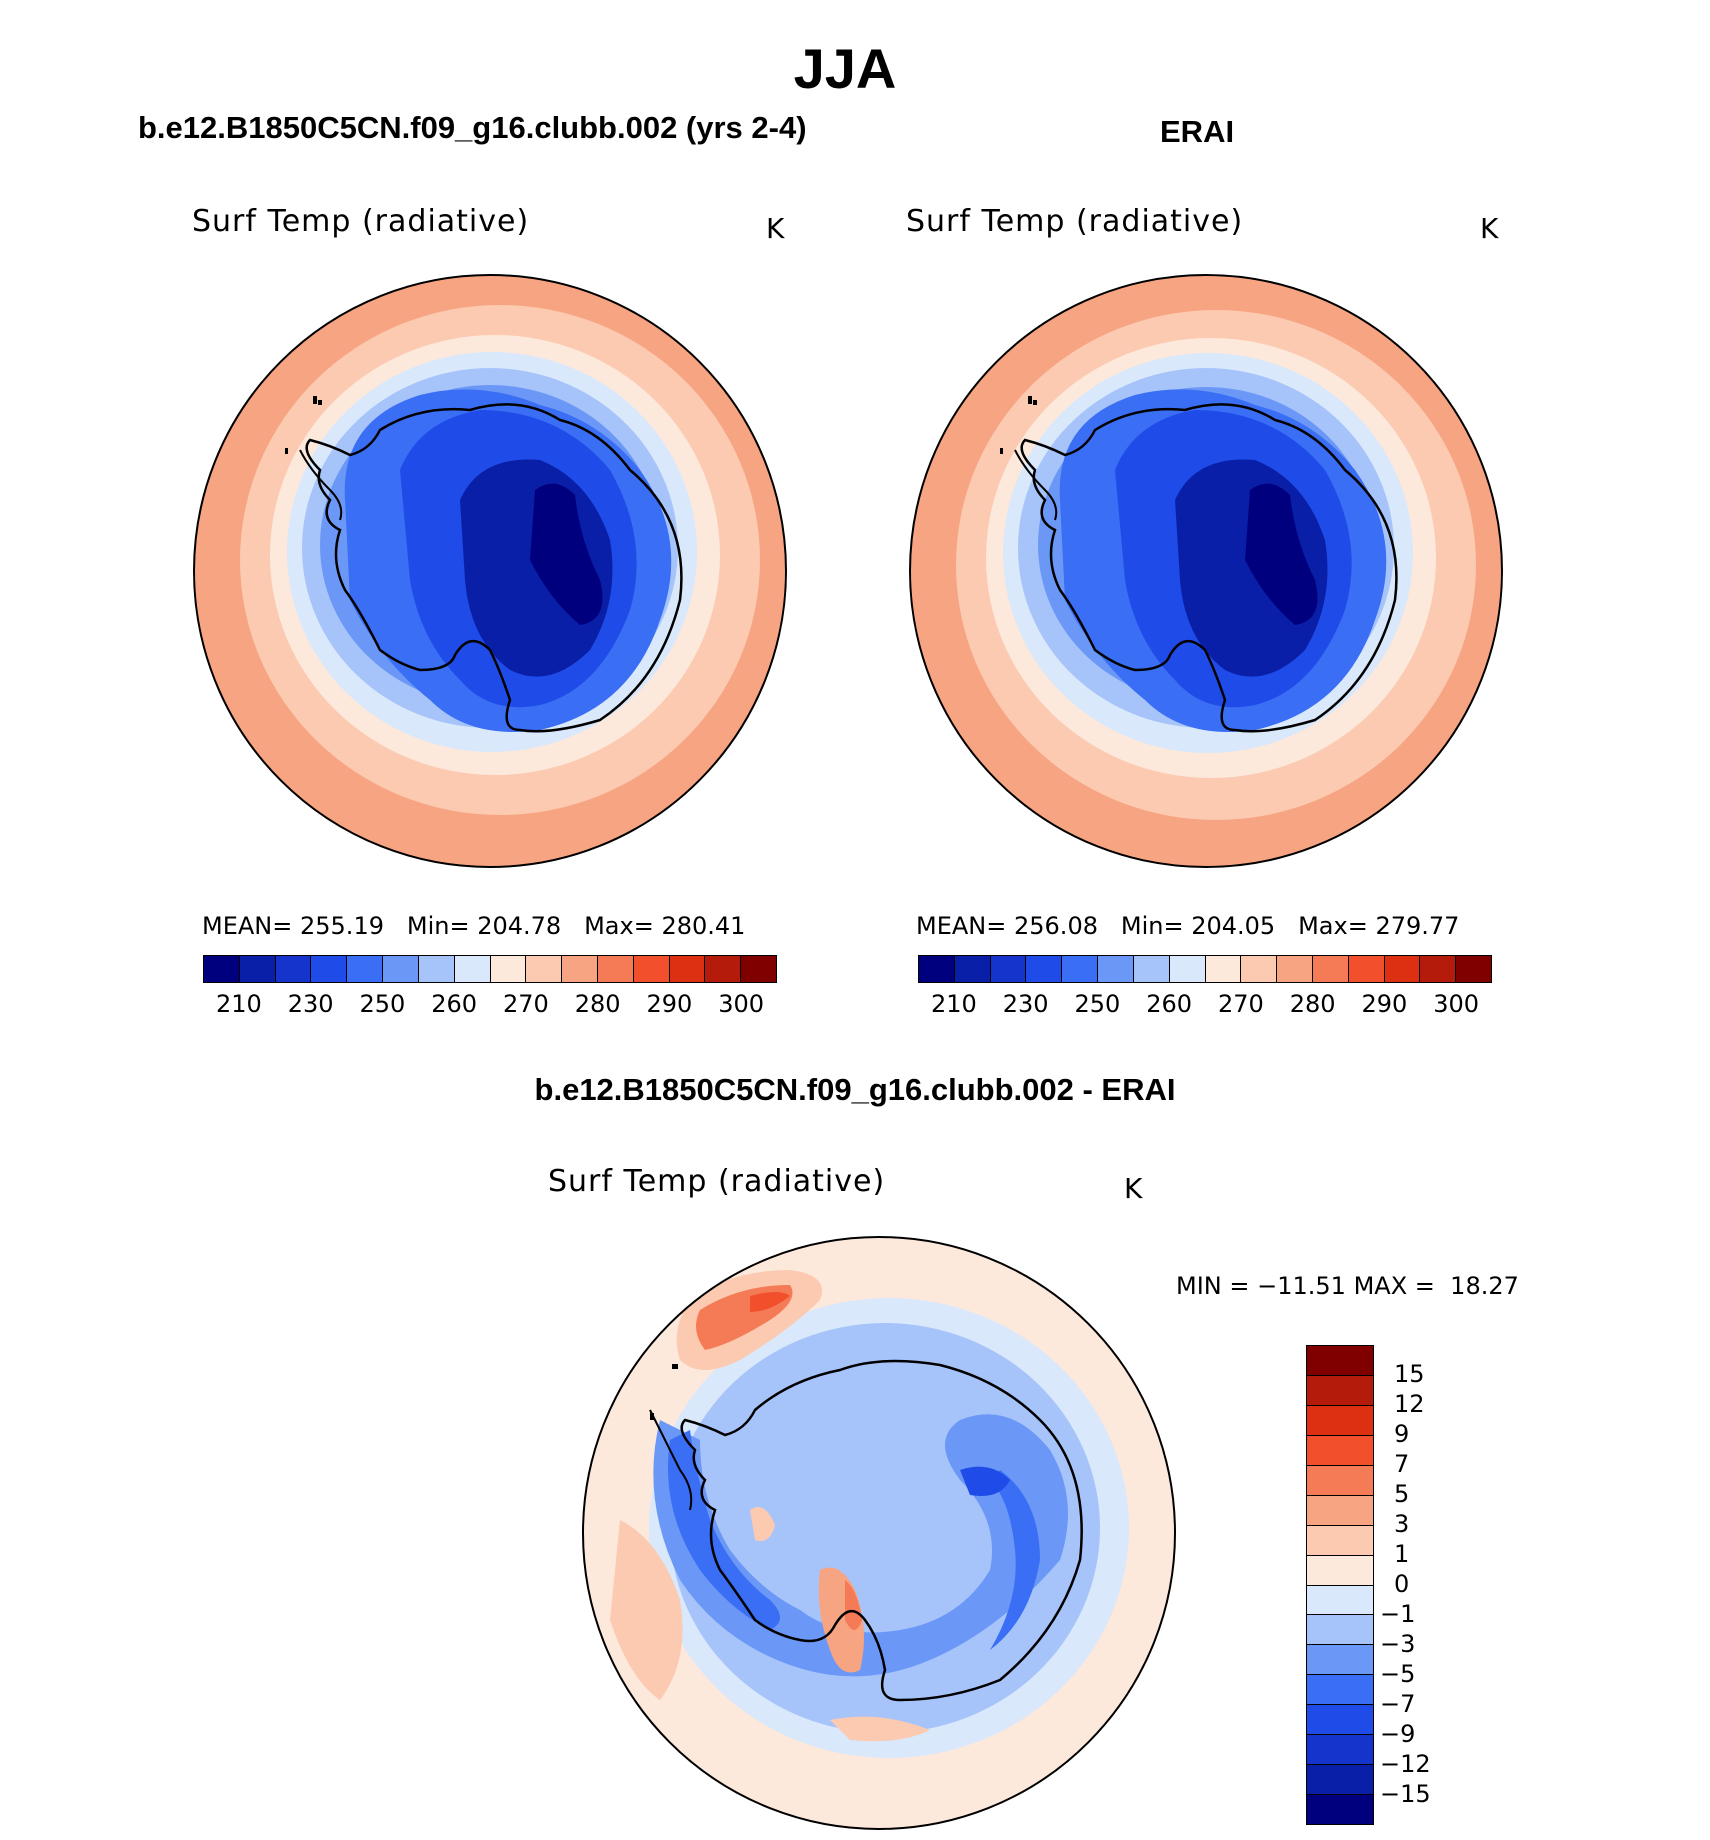  I want to click on right-colorbar-tick-label: 250, so click(1097, 1004).